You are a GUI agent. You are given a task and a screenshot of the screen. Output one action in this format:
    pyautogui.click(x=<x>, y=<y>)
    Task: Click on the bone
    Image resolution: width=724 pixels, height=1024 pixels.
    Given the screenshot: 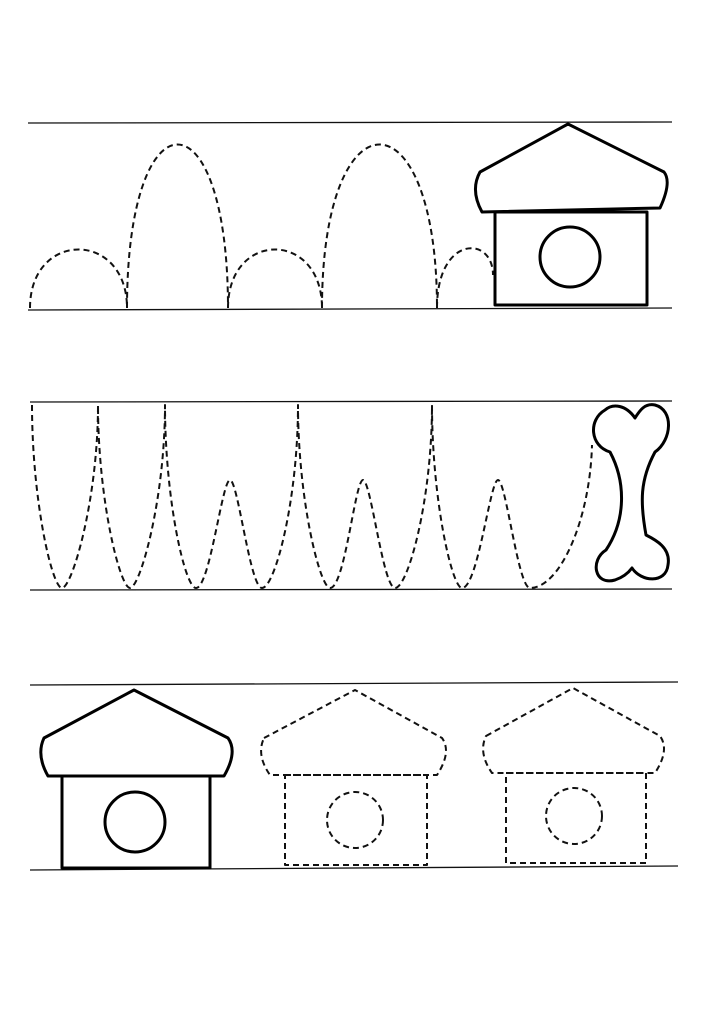 What is the action you would take?
    pyautogui.click(x=631, y=493)
    